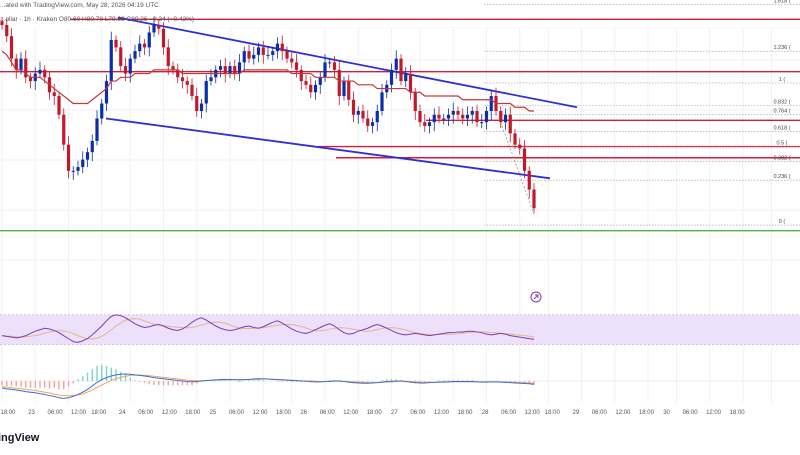 The width and height of the screenshot is (800, 455). I want to click on fib-label: 0.382 (, so click(781, 158).